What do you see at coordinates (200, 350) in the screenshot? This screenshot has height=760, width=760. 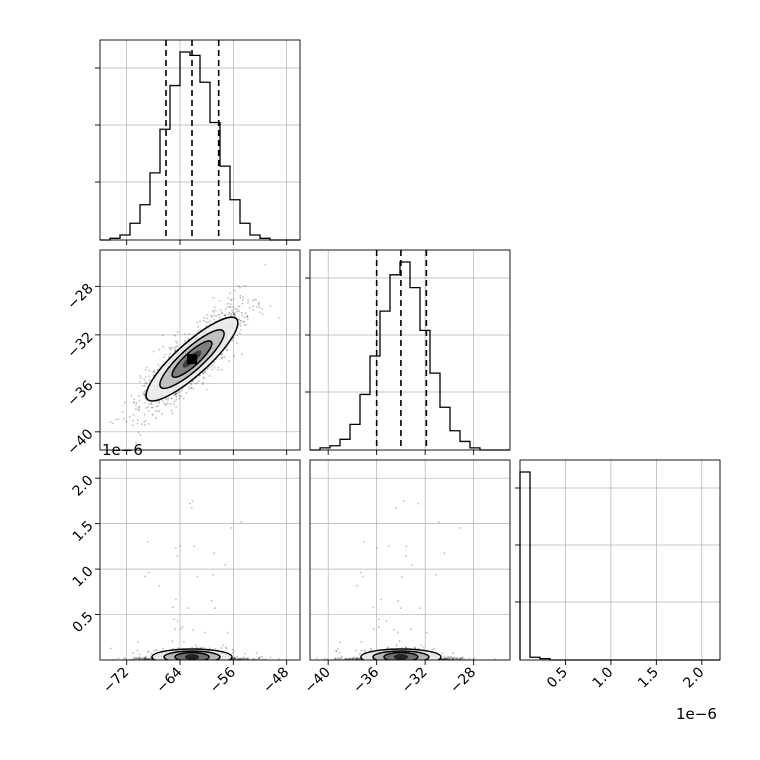 I see `scatter-frame` at bounding box center [200, 350].